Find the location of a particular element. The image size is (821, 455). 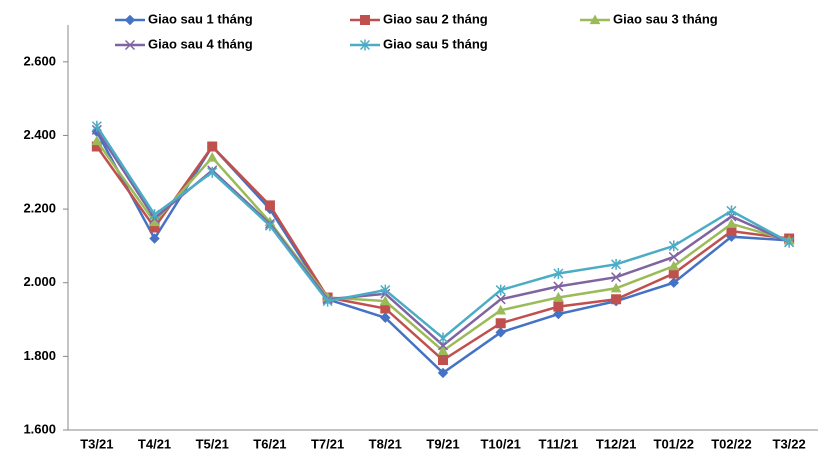

x-tick-label: T02/22 is located at coordinates (731, 443).